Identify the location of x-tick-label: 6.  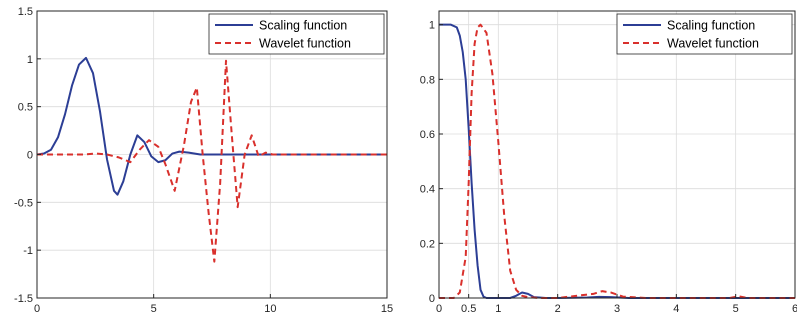
(794, 309).